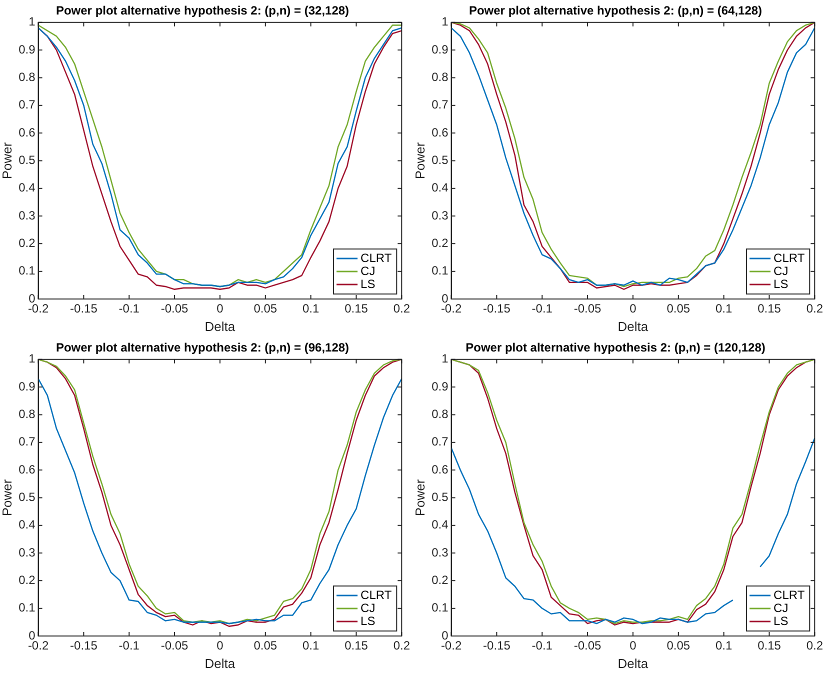 The height and width of the screenshot is (675, 827). I want to click on chart-title: Power plot alternative hypothesis 2: (p,n) = (96,128), so click(203, 347).